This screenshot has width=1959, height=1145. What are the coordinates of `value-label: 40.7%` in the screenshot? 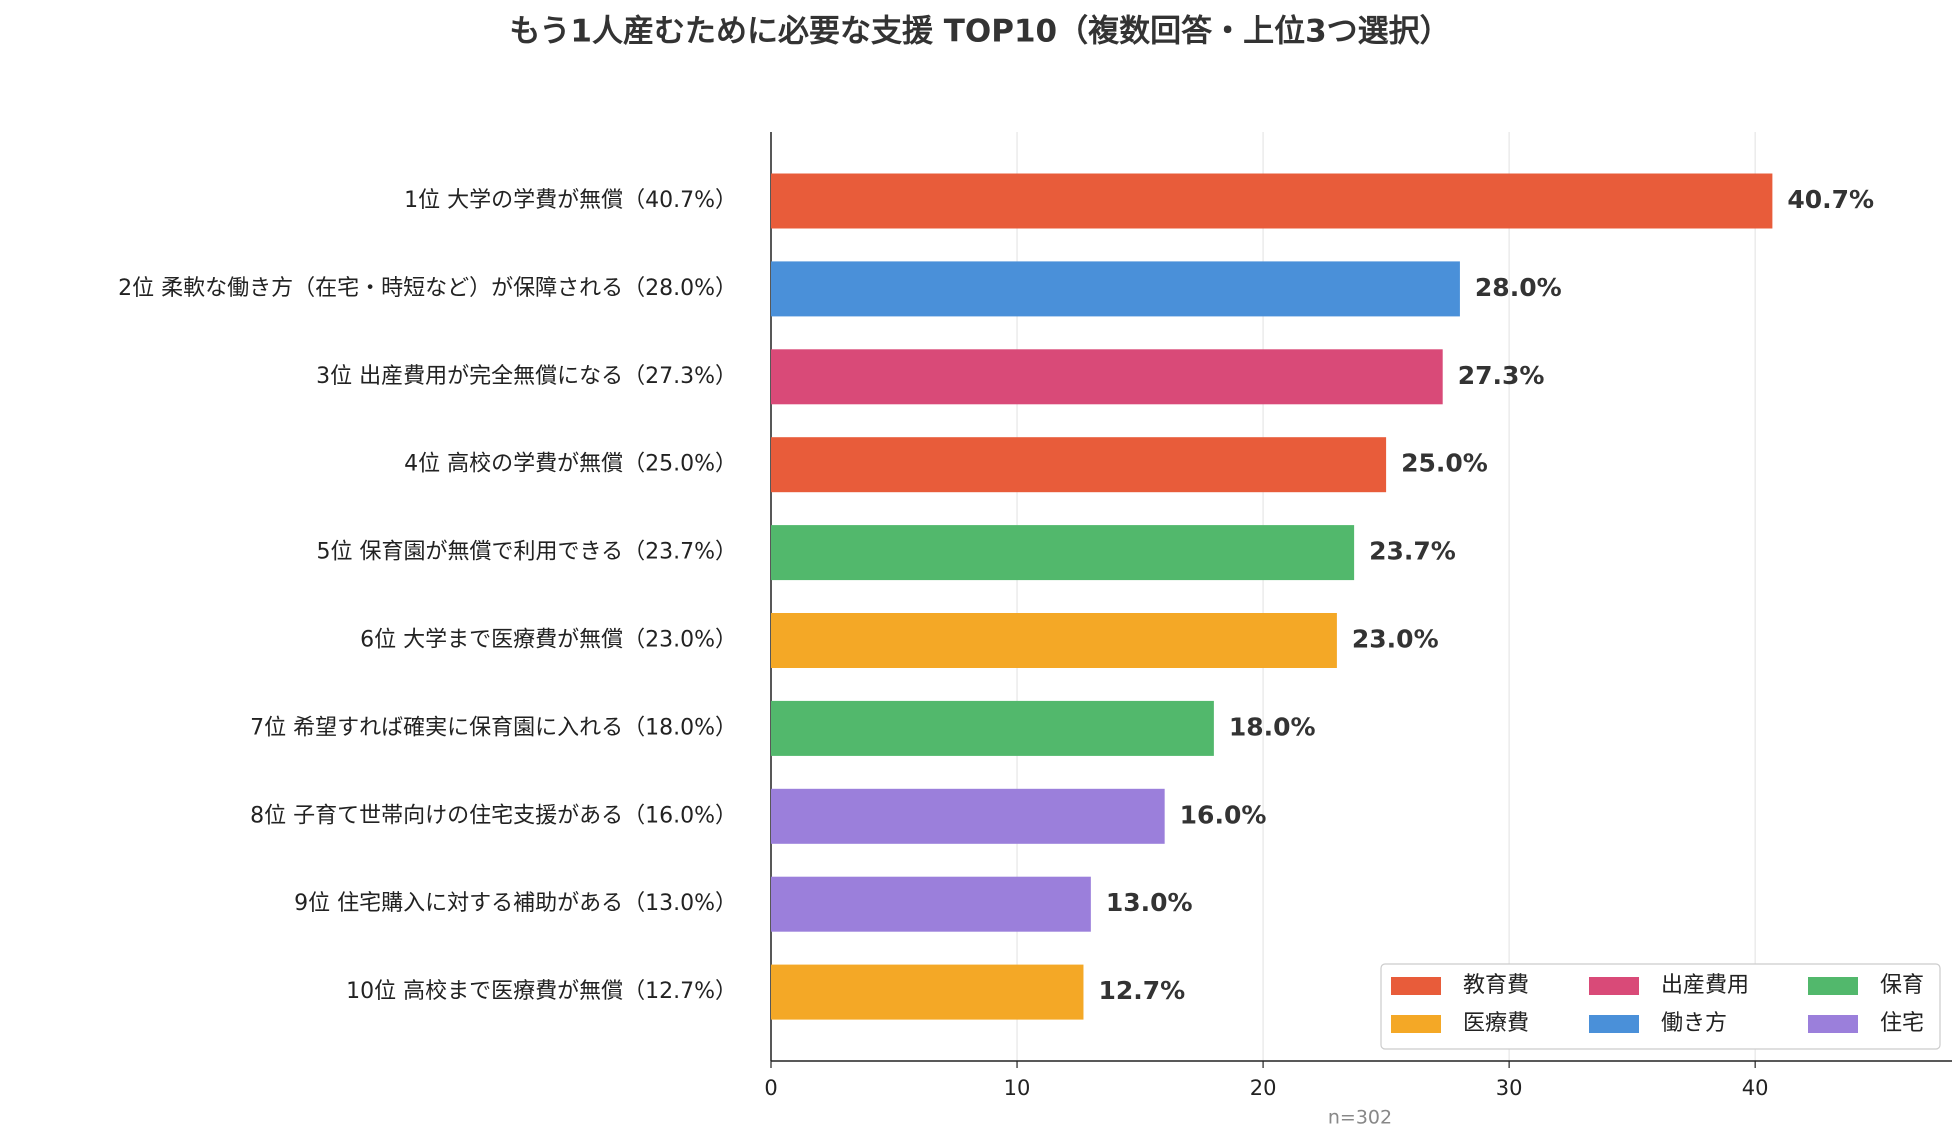 It's located at (1830, 199).